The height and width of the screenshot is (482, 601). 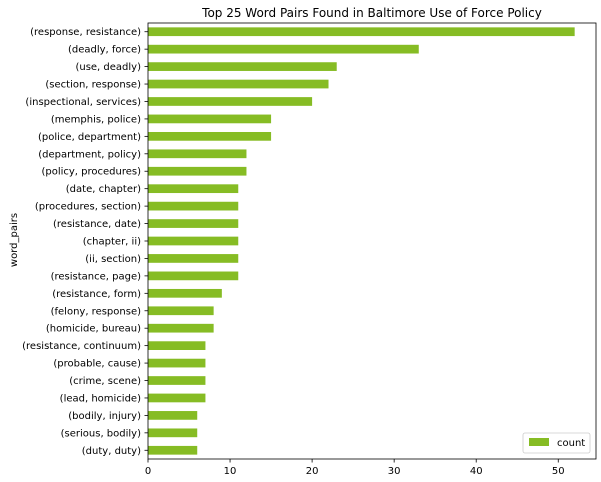 I want to click on y-tick-label-13: (ii, section), so click(x=113, y=259).